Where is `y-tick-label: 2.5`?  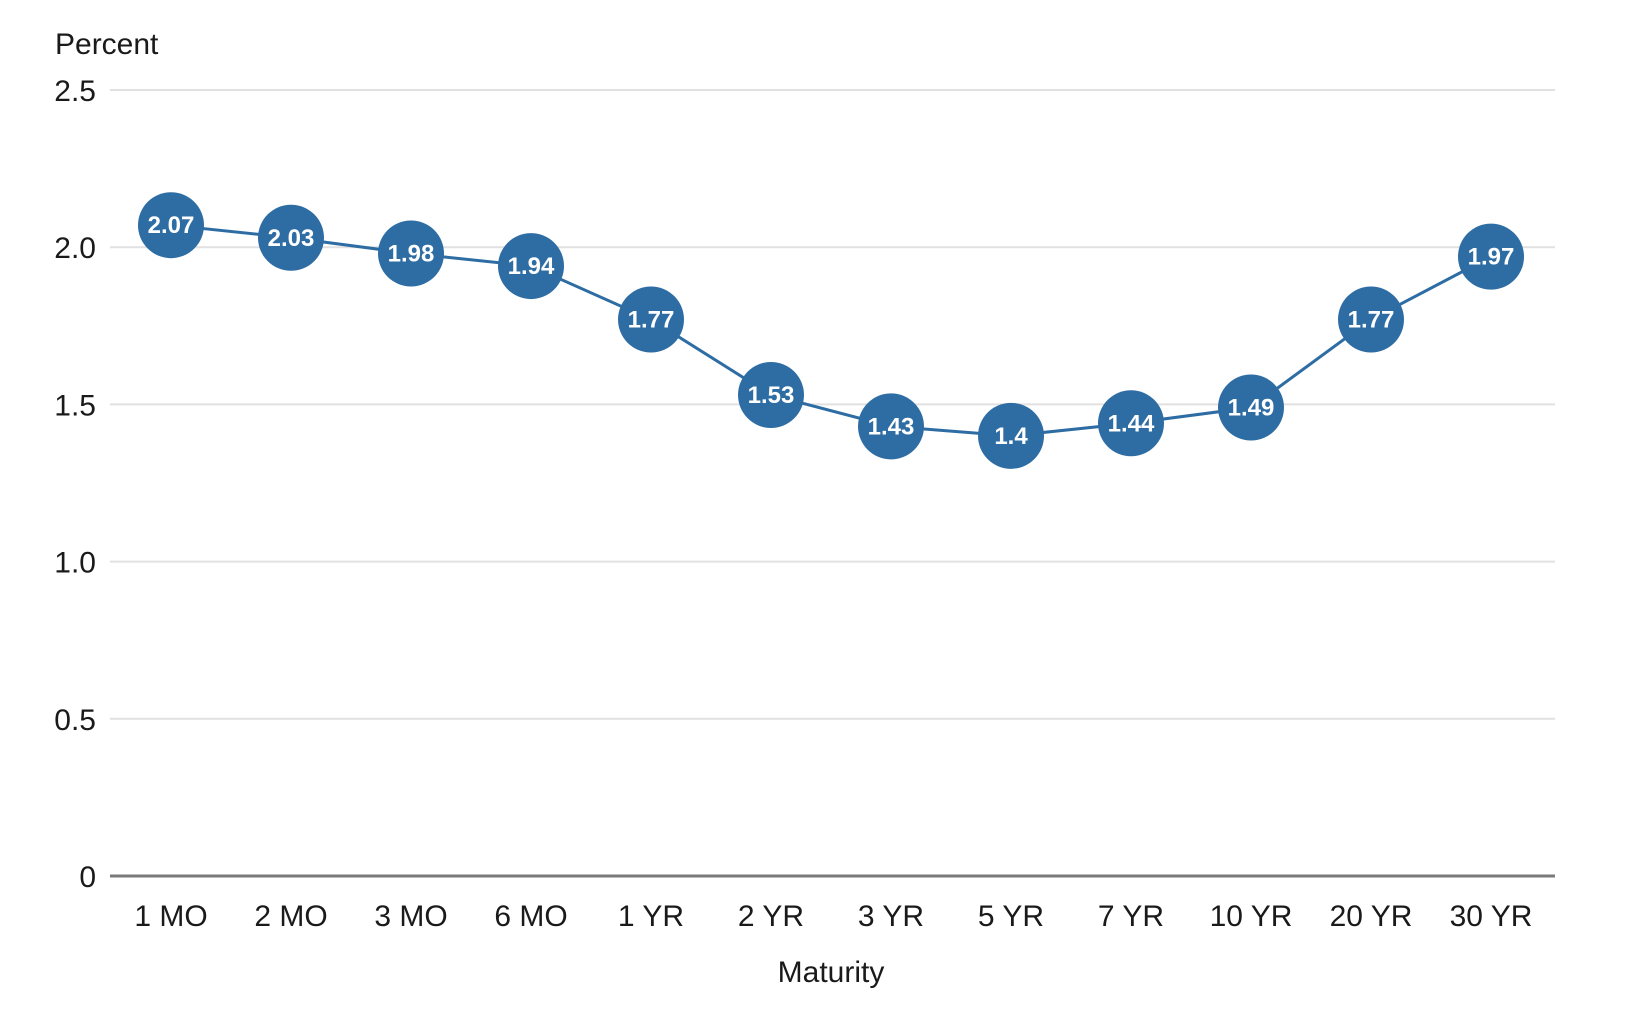
y-tick-label: 2.5 is located at coordinates (75, 91).